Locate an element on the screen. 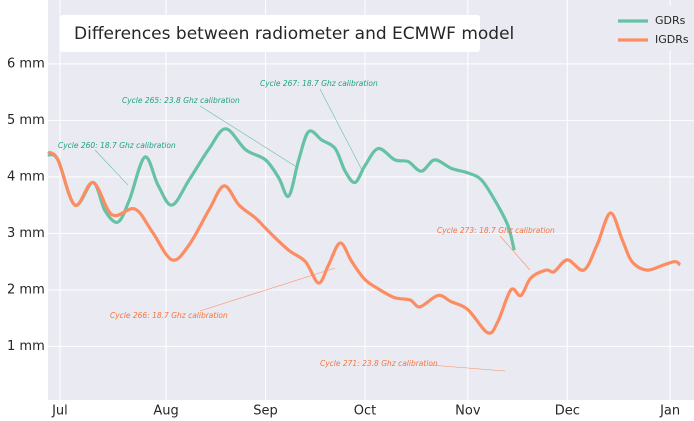 Image resolution: width=694 pixels, height=421 pixels. legend-label: IGDRs is located at coordinates (672, 39).